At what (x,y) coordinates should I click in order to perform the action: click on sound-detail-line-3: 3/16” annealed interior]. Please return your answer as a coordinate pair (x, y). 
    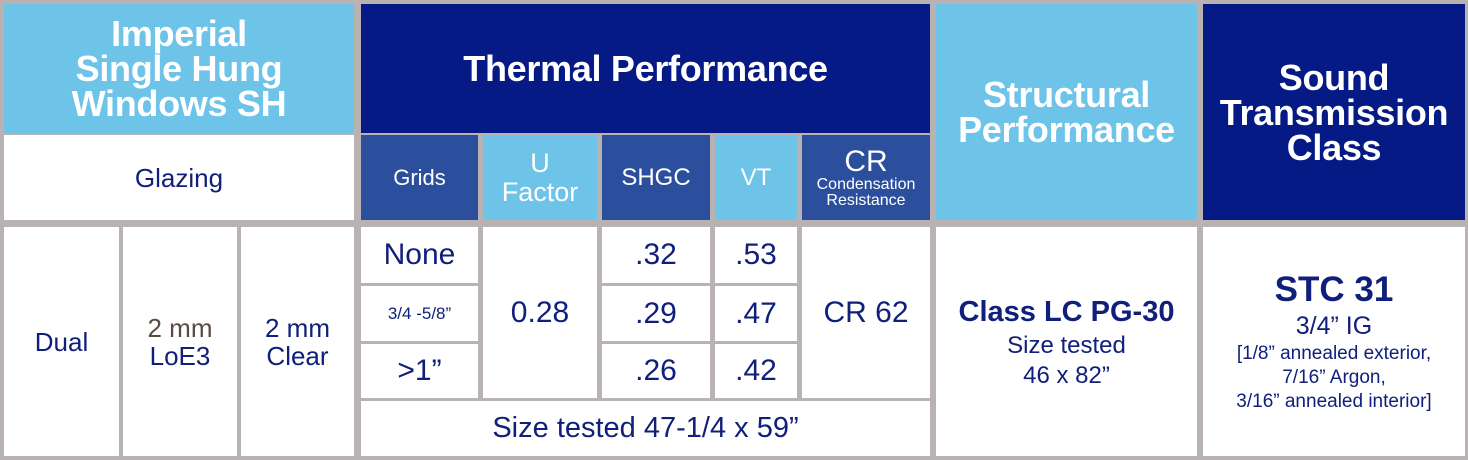
    Looking at the image, I should click on (1334, 401).